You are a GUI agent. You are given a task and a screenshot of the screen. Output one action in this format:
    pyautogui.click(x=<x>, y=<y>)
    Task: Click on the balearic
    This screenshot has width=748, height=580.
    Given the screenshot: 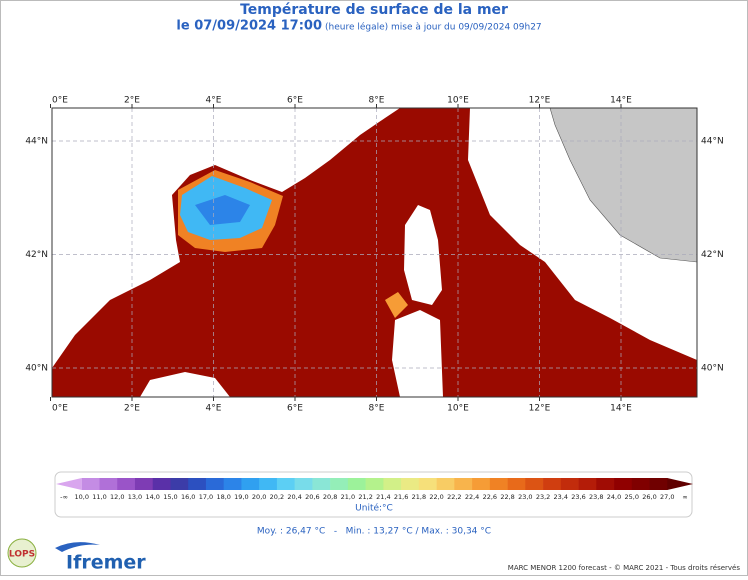 What is the action you would take?
    pyautogui.click(x=185, y=384)
    